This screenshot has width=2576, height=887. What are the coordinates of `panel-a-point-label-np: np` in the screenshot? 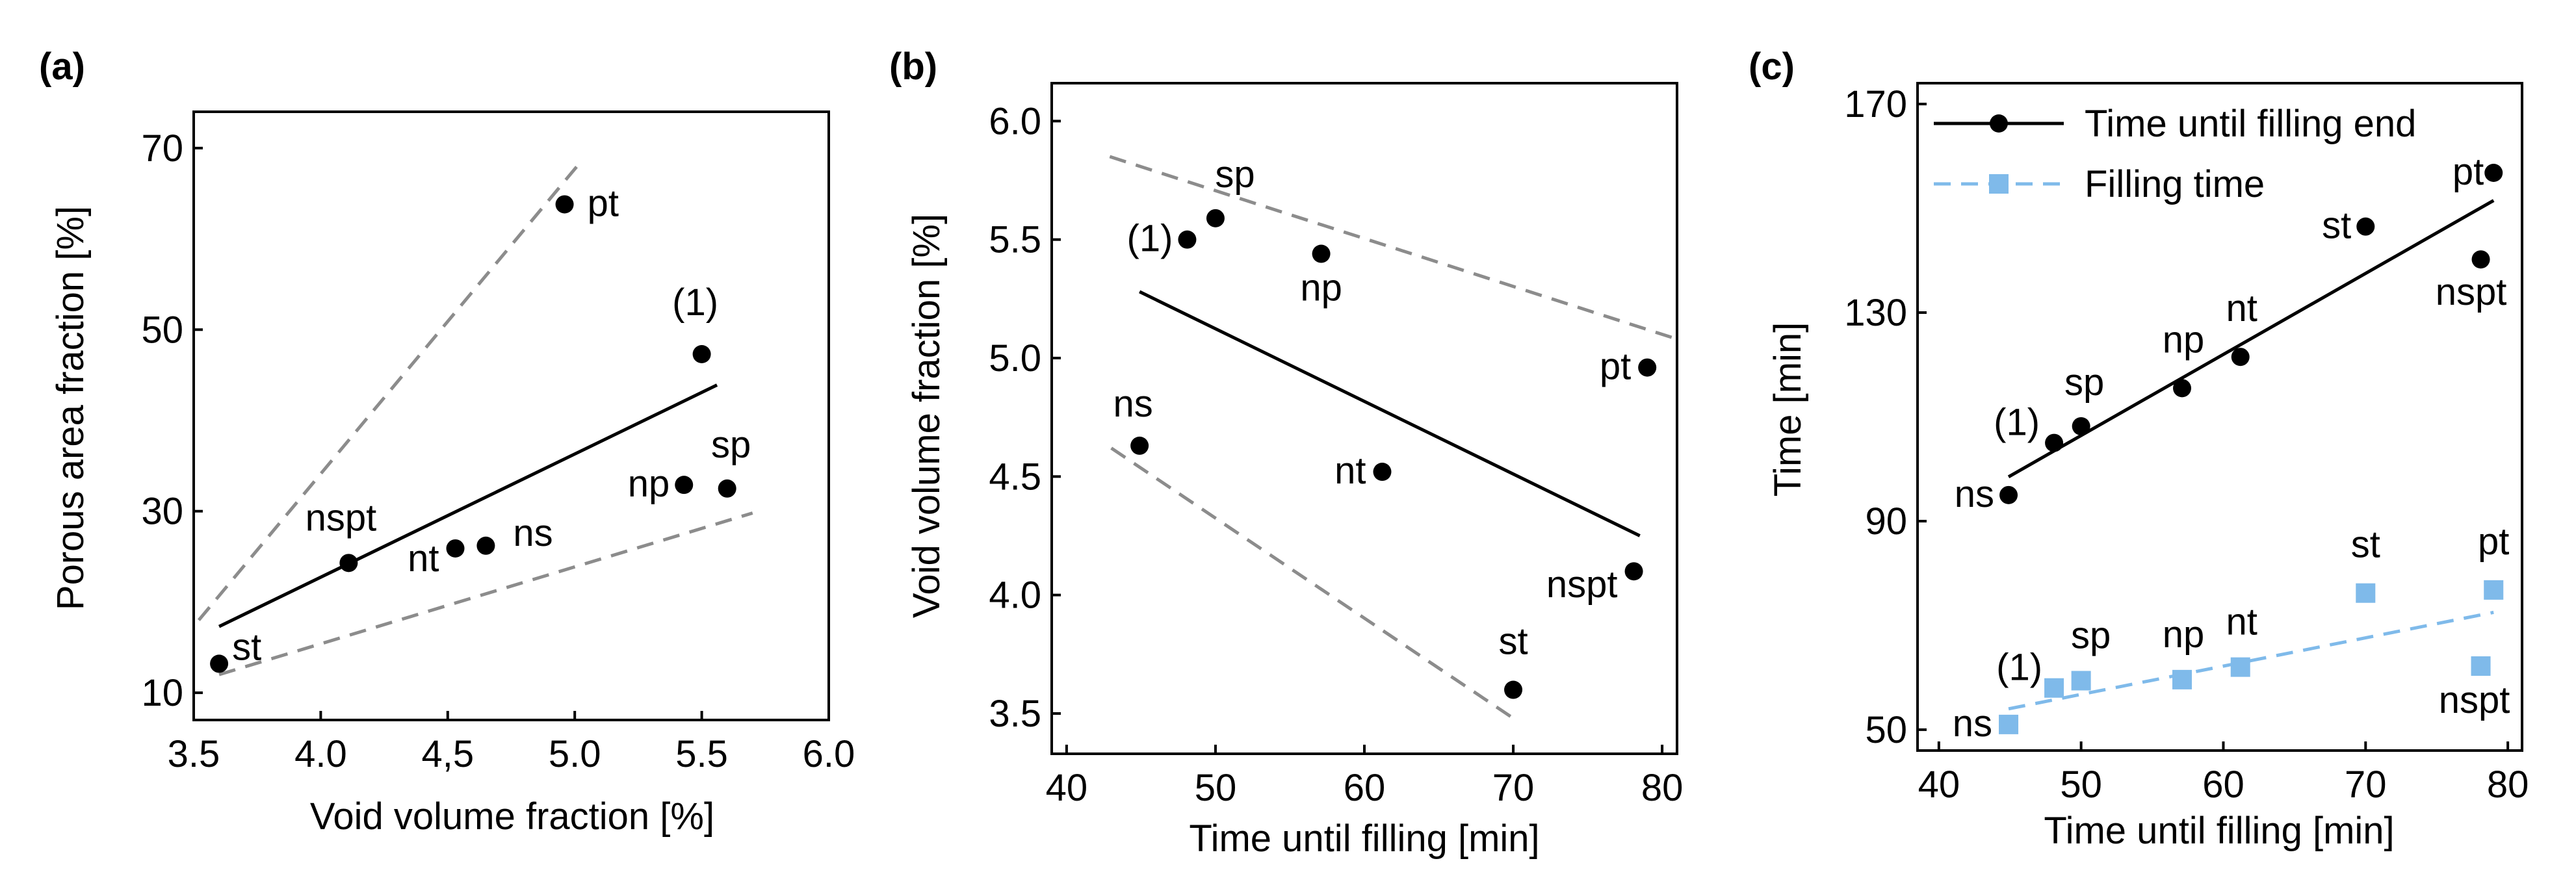 It's located at (649, 484).